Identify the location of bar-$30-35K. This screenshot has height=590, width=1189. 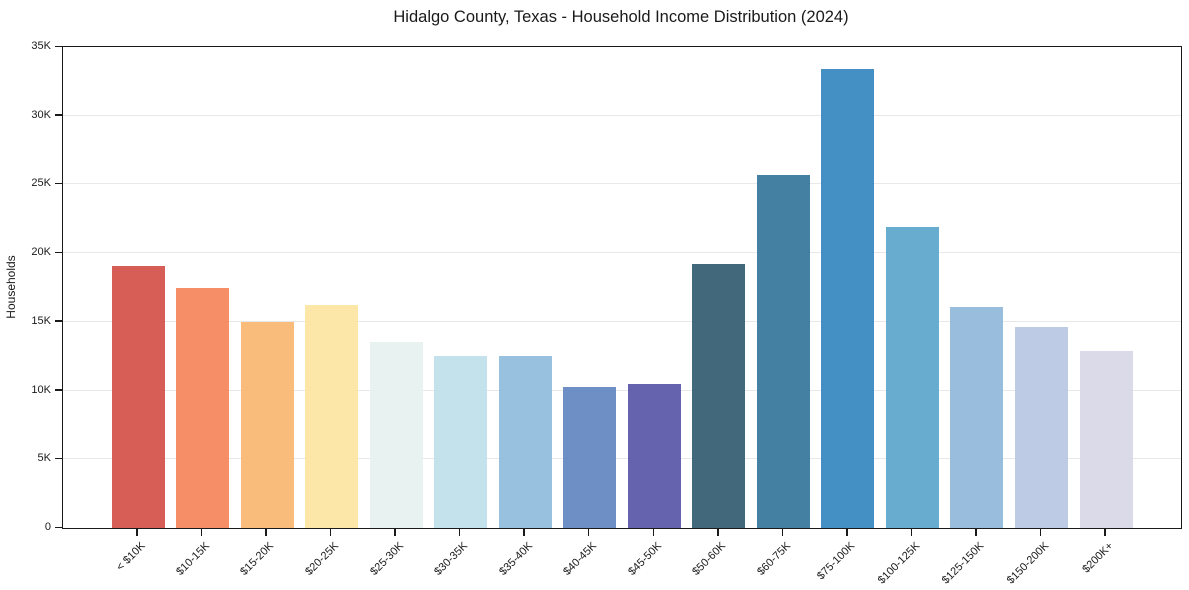
(461, 441).